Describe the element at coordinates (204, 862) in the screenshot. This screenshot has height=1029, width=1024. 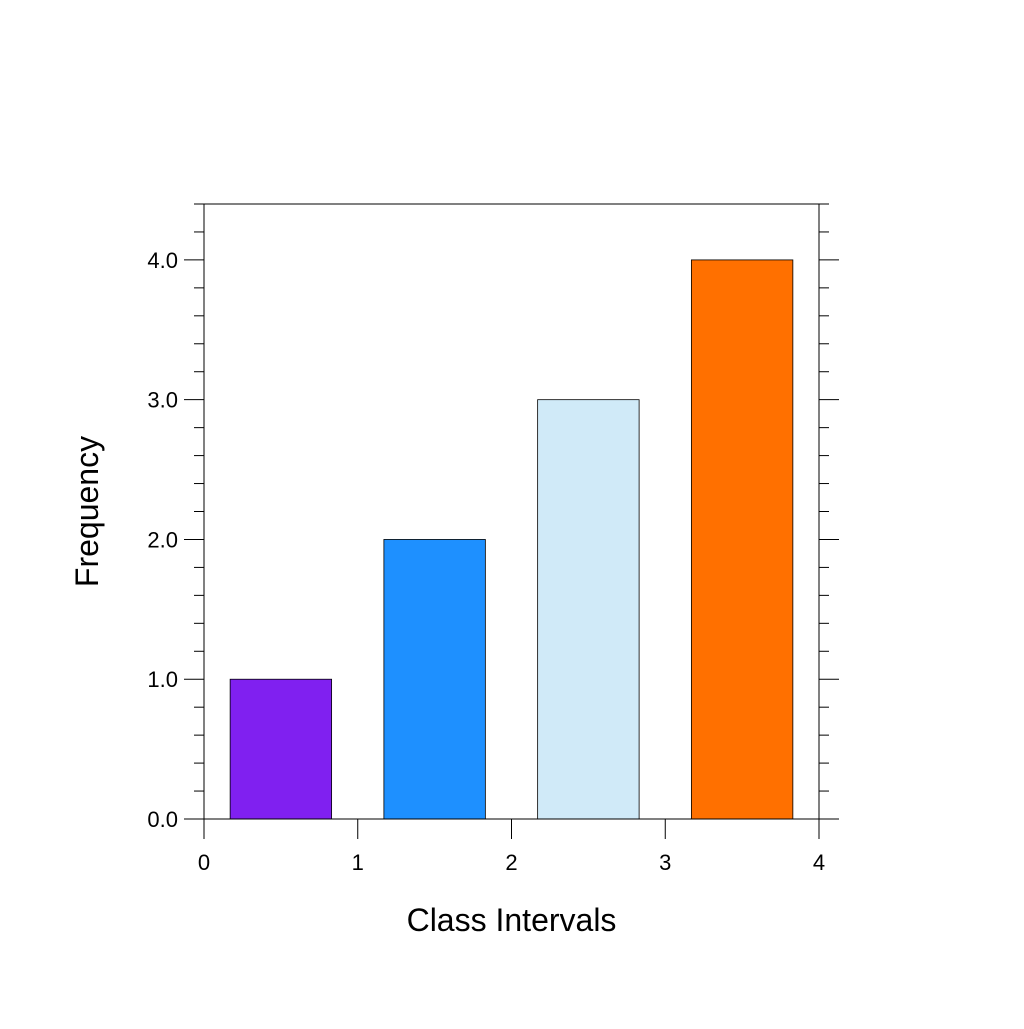
I see `x-tick-label: 0` at that location.